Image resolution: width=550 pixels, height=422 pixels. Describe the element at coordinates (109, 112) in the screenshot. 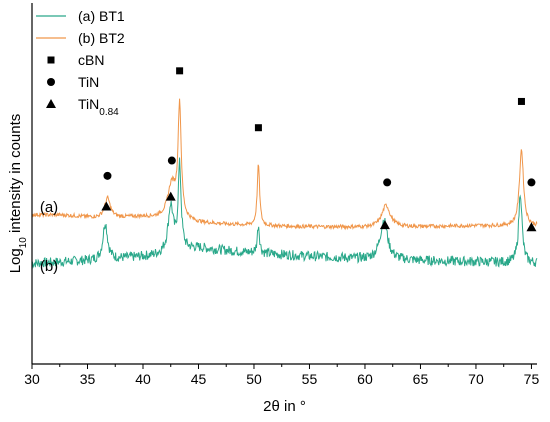

I see `legend-label-subscript: 0.84` at that location.